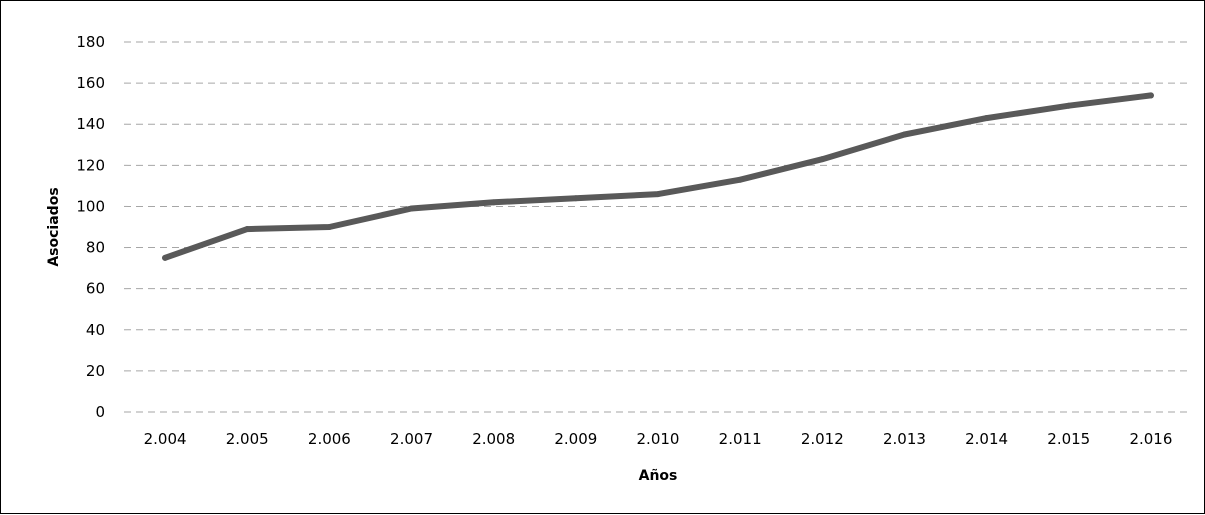 The height and width of the screenshot is (515, 1205). Describe the element at coordinates (575, 439) in the screenshot. I see `x-tick-label: 2.009` at that location.